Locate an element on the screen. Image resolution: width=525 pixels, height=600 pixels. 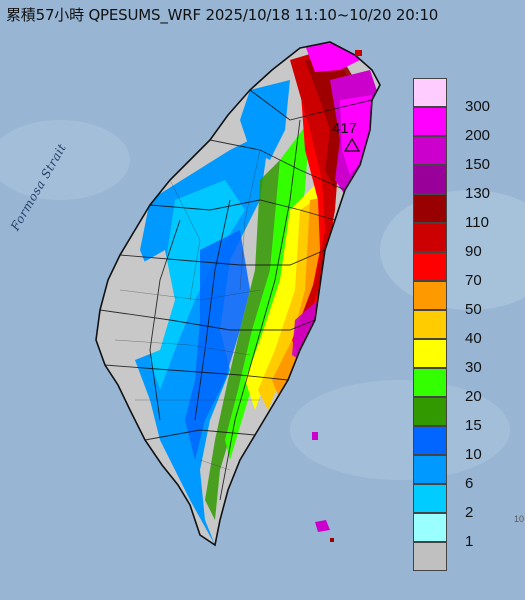
legend-label: 2 is located at coordinates (469, 512).